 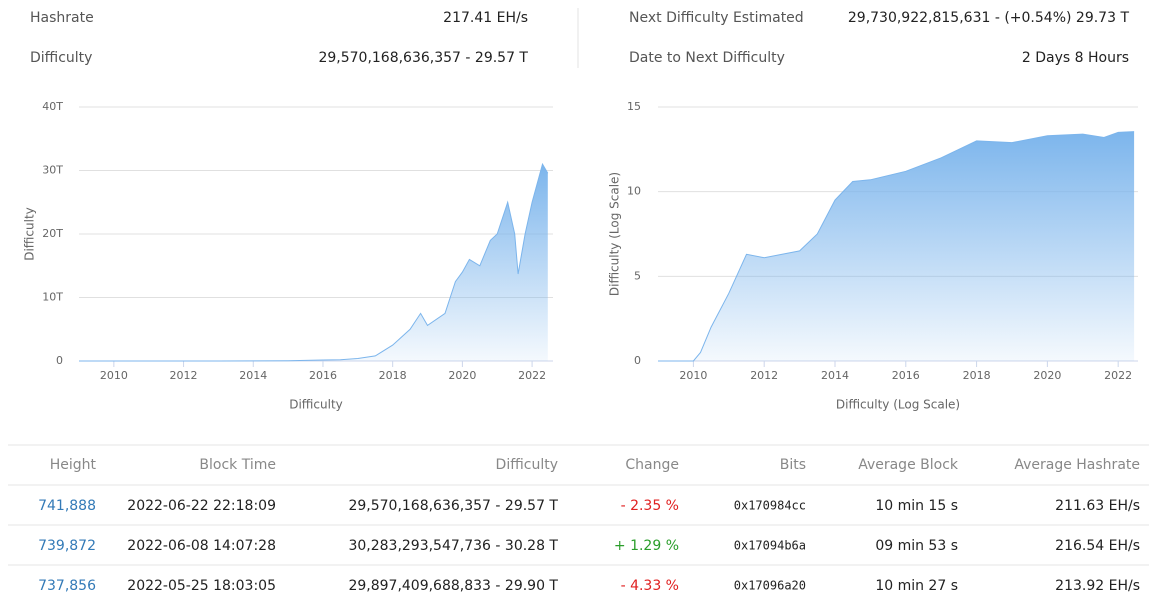 I want to click on y-axis-title: Difficulty, so click(x=30, y=234).